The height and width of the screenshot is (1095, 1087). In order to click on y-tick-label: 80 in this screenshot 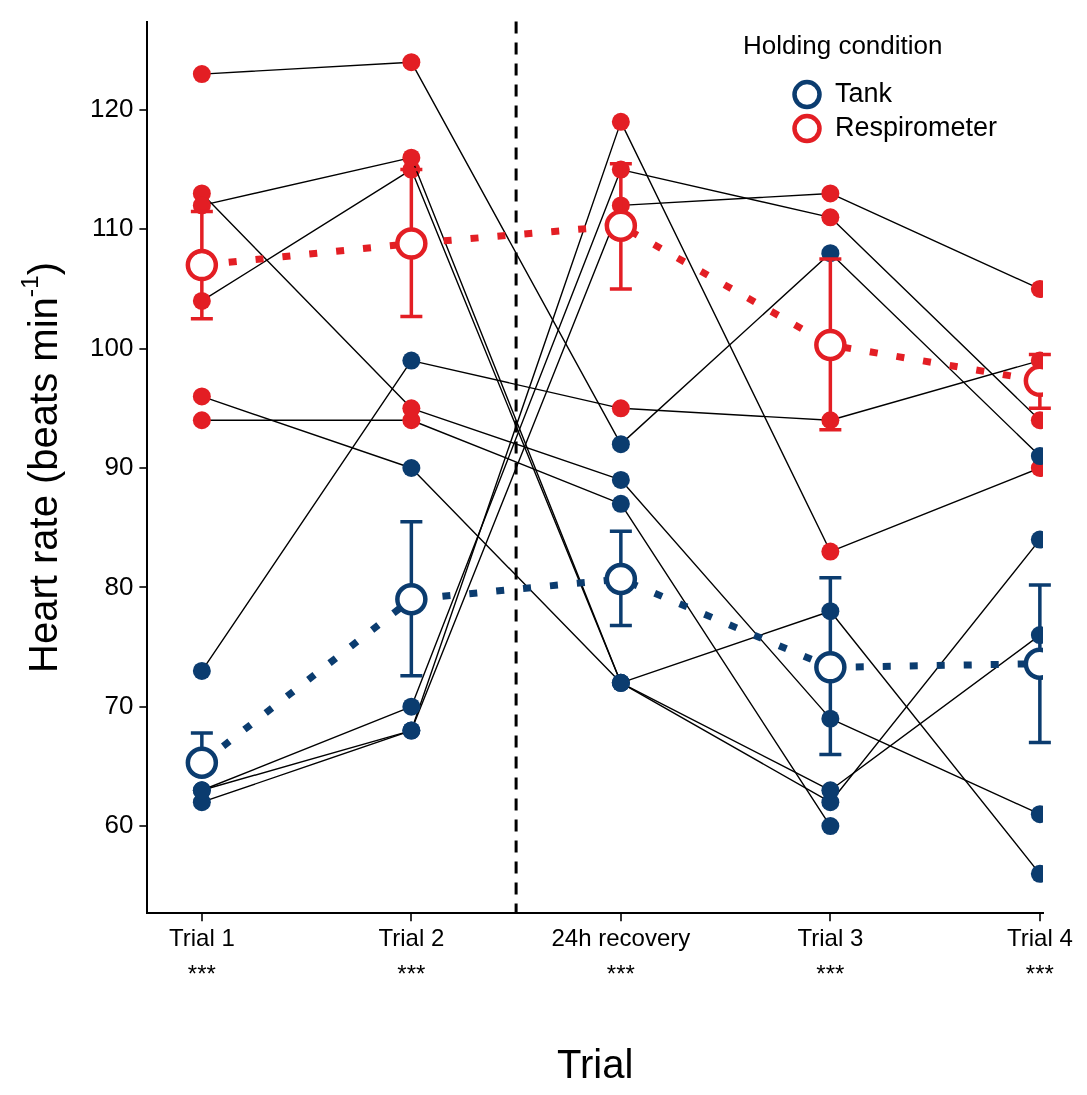, I will do `click(119, 585)`.